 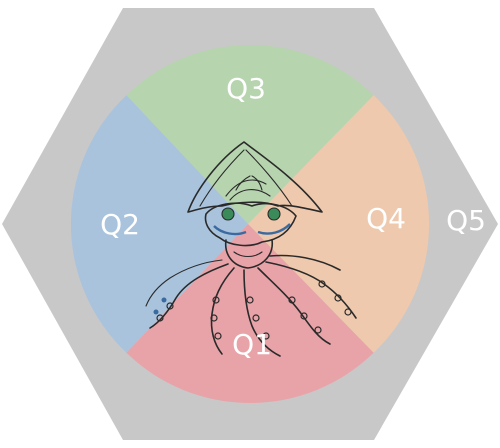 I want to click on label-q2: Q2, so click(x=120, y=224).